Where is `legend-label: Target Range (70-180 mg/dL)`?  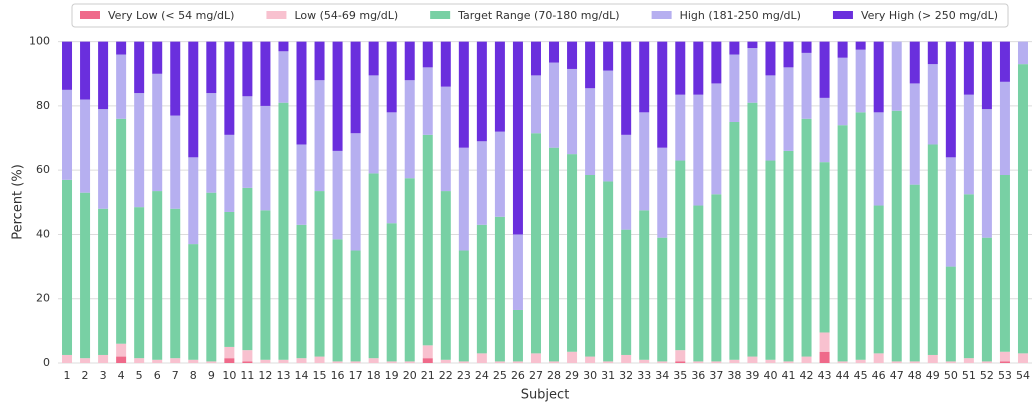 legend-label: Target Range (70-180 mg/dL) is located at coordinates (538, 15).